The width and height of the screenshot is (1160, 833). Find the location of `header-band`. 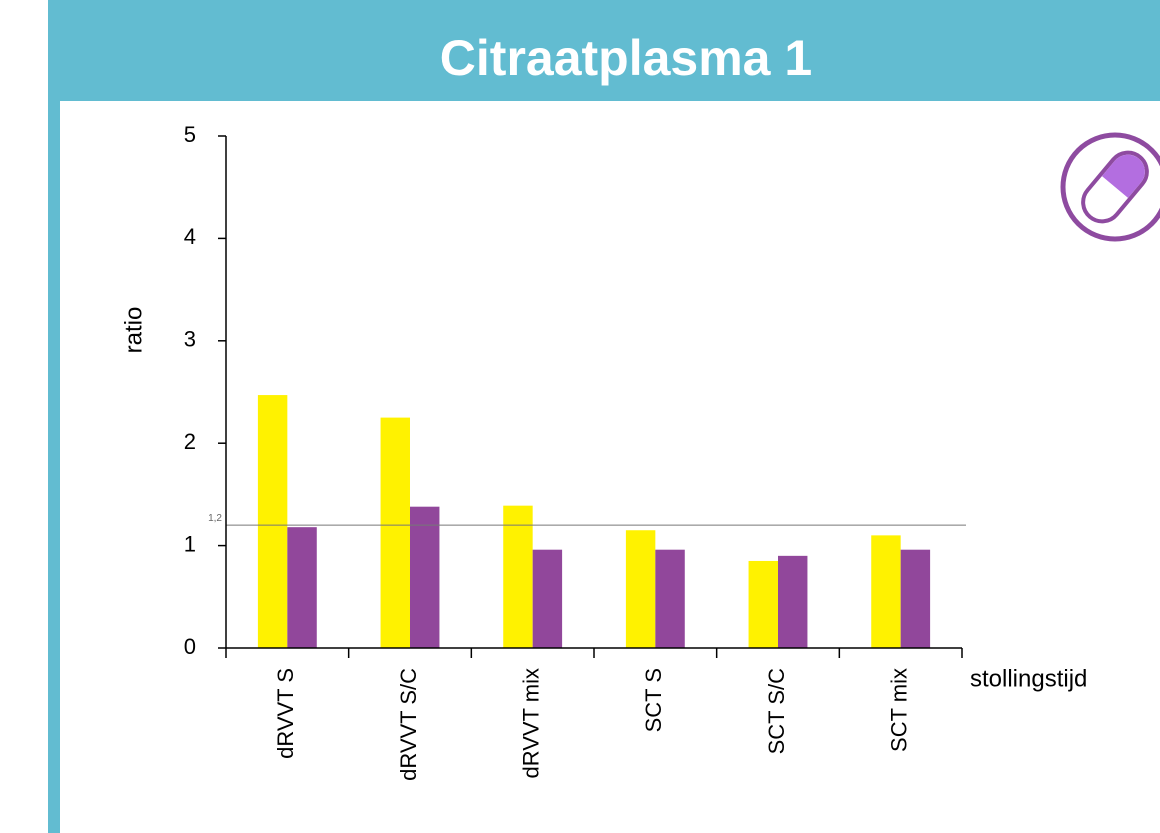

header-band is located at coordinates (604, 50).